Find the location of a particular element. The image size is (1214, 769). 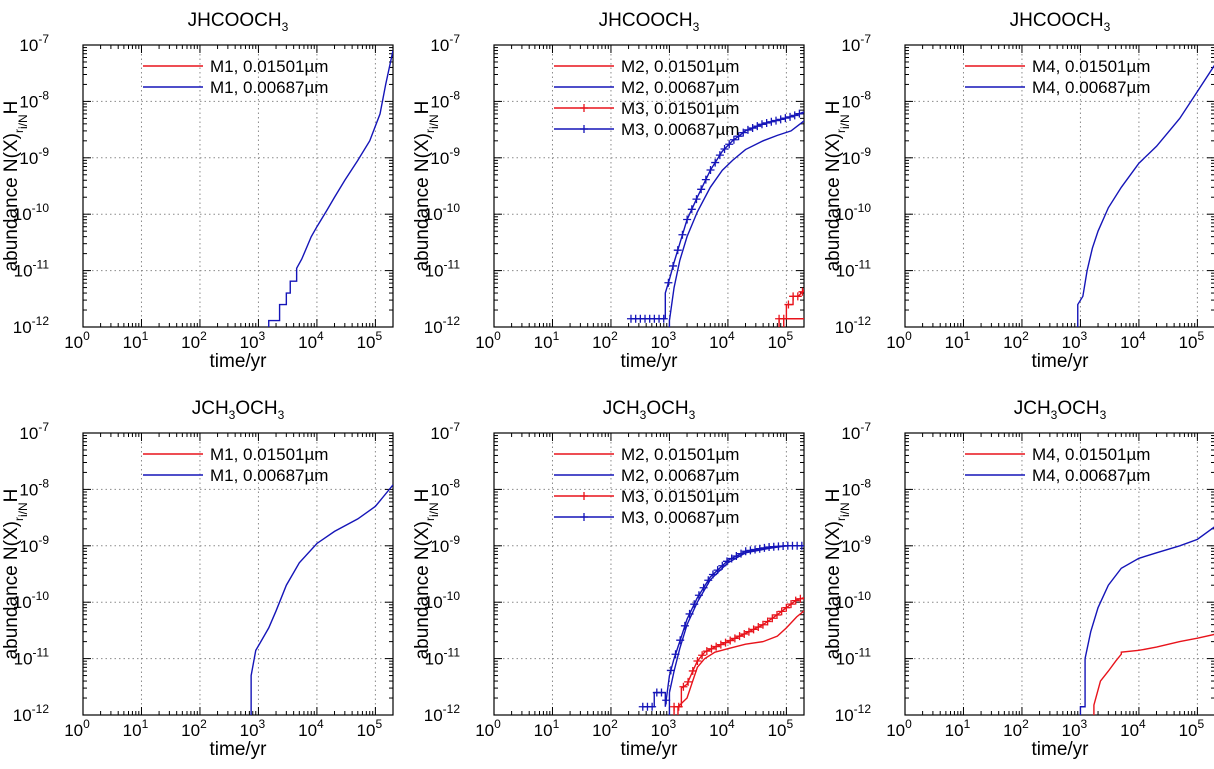

legend-label: M2, 0.01501µm is located at coordinates (680, 66).